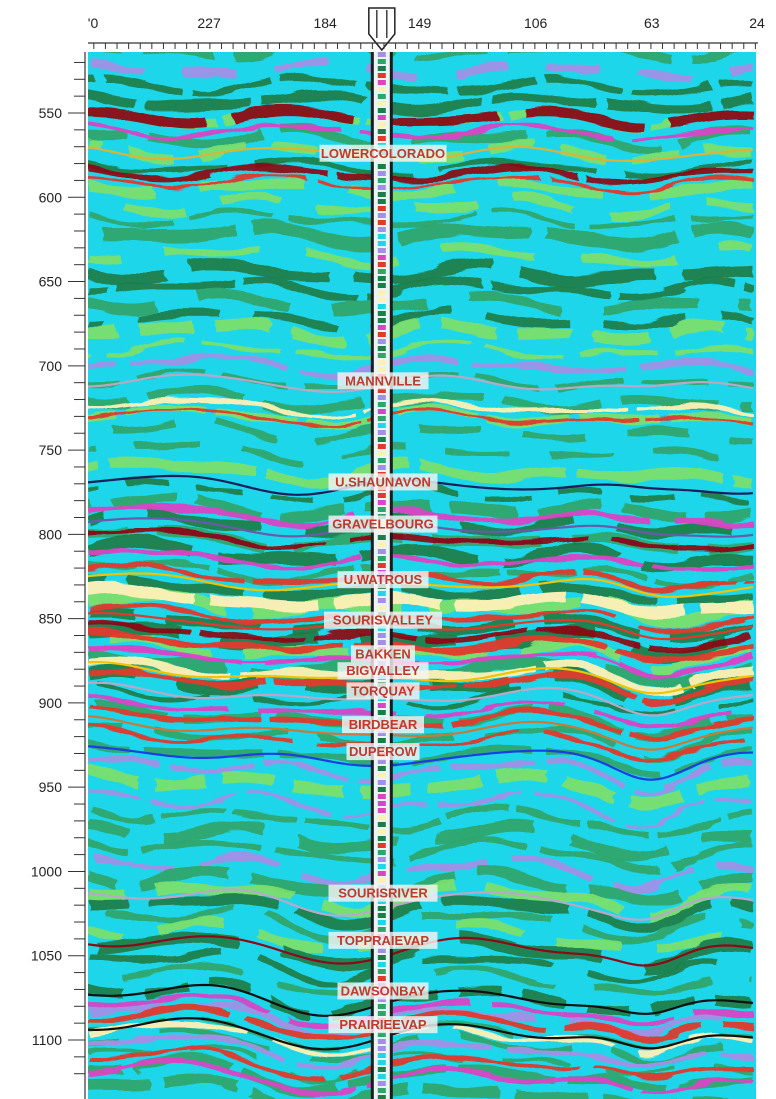  Describe the element at coordinates (51, 534) in the screenshot. I see `y-tick-label: 800` at that location.